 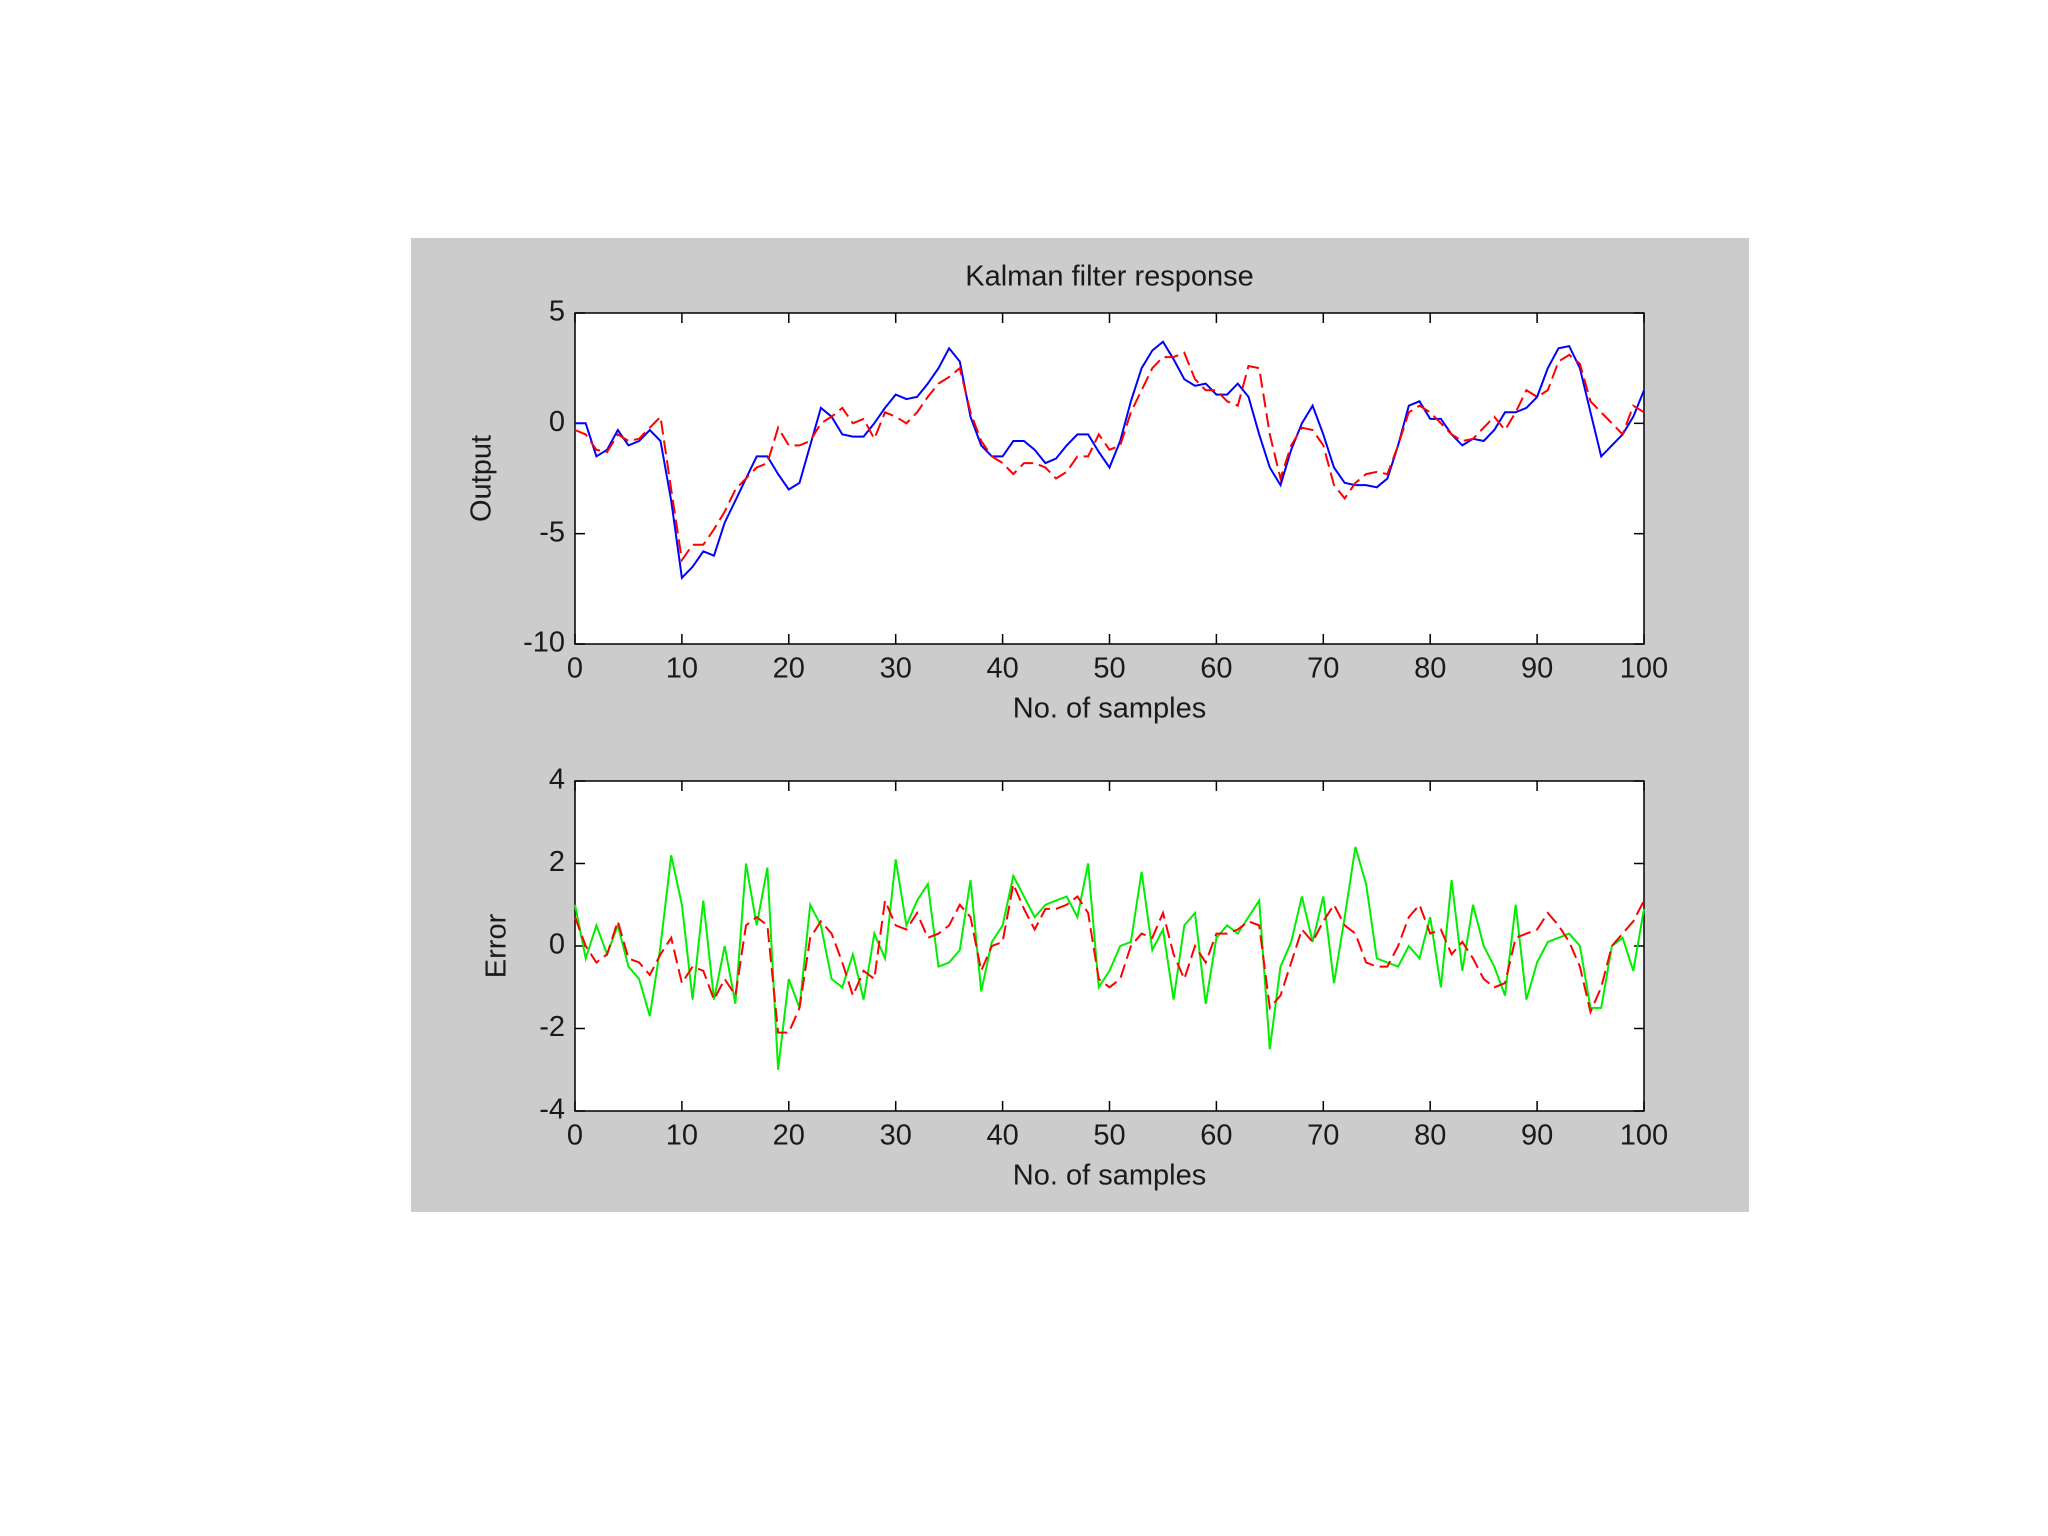 What do you see at coordinates (497, 945) in the screenshot?
I see `y-axis-label: Error` at bounding box center [497, 945].